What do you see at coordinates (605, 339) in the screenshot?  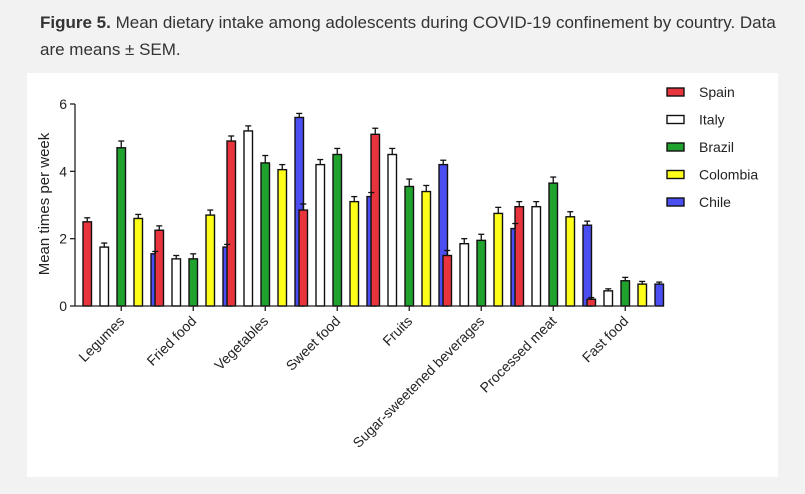 I see `x-tick-label: Fast food` at bounding box center [605, 339].